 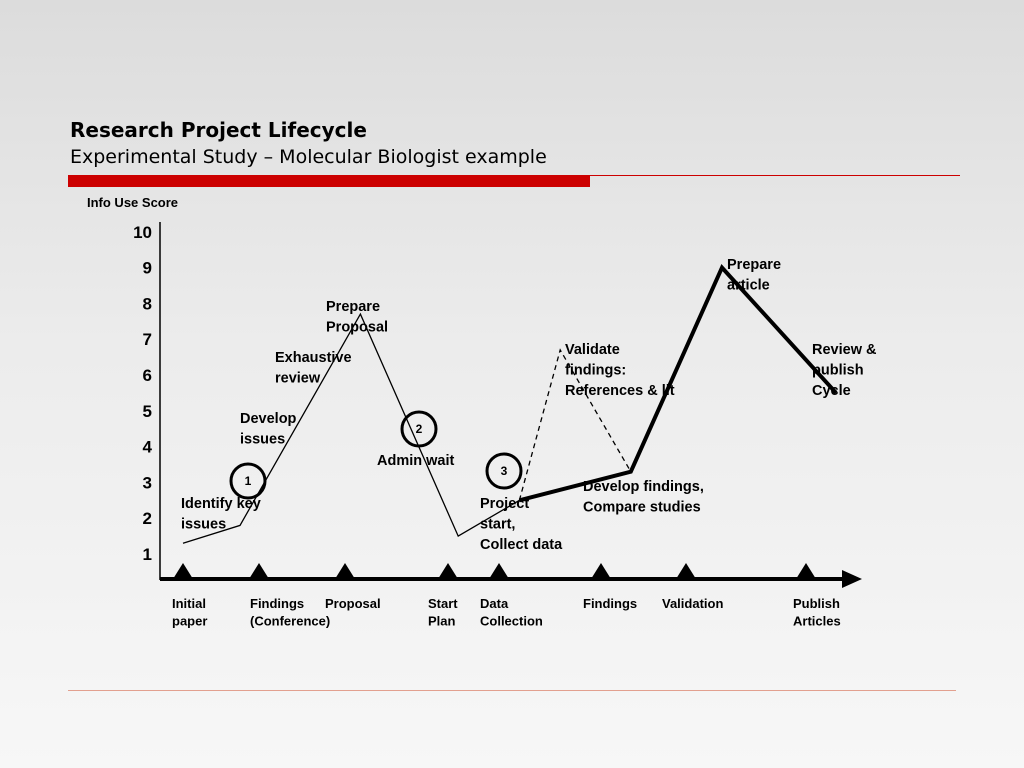 I want to click on title-rule-thick, so click(x=329, y=181).